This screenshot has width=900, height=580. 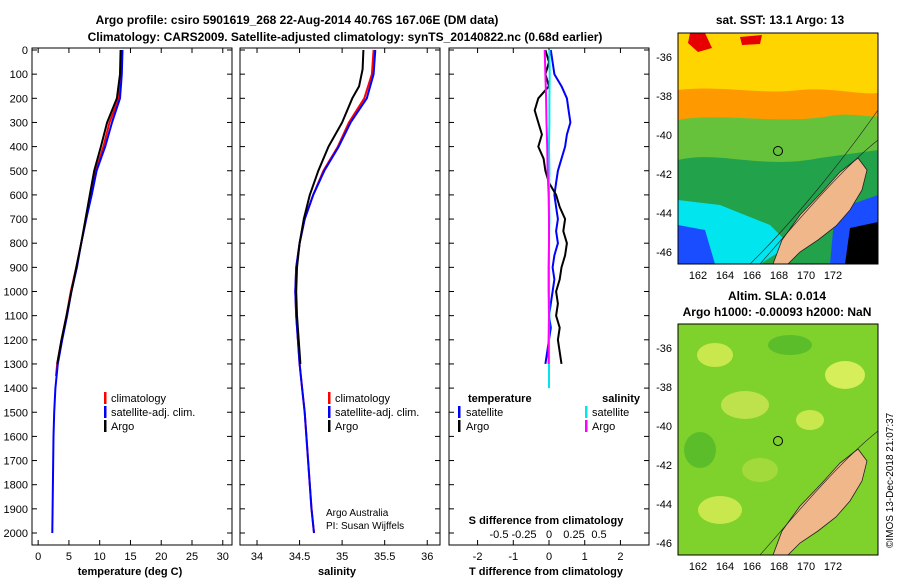 I want to click on x-tick-label: 15, so click(x=130, y=557).